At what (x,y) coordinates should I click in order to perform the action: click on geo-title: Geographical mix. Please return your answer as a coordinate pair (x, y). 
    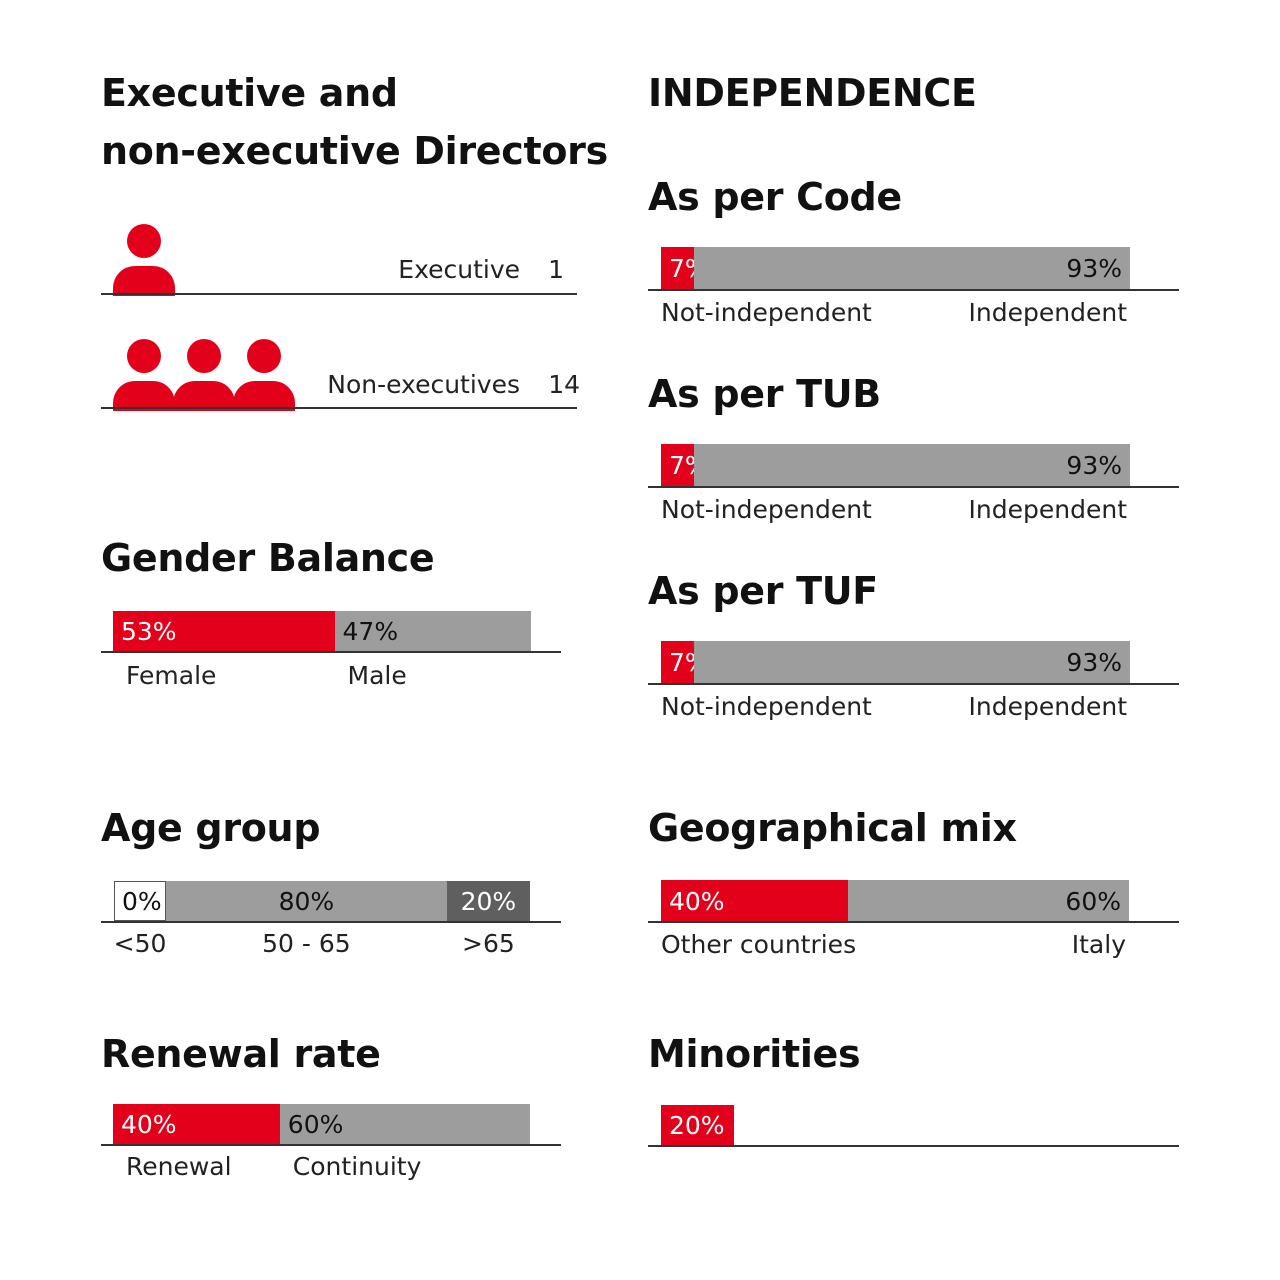
    Looking at the image, I should click on (832, 828).